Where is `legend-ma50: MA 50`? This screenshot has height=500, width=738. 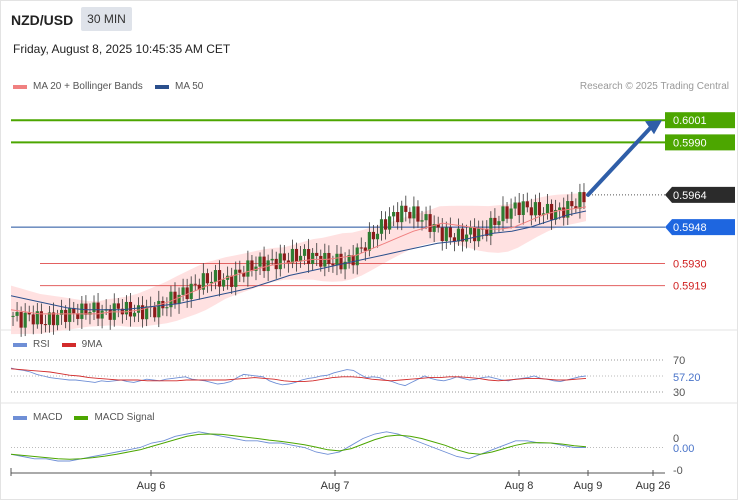 legend-ma50: MA 50 is located at coordinates (179, 86).